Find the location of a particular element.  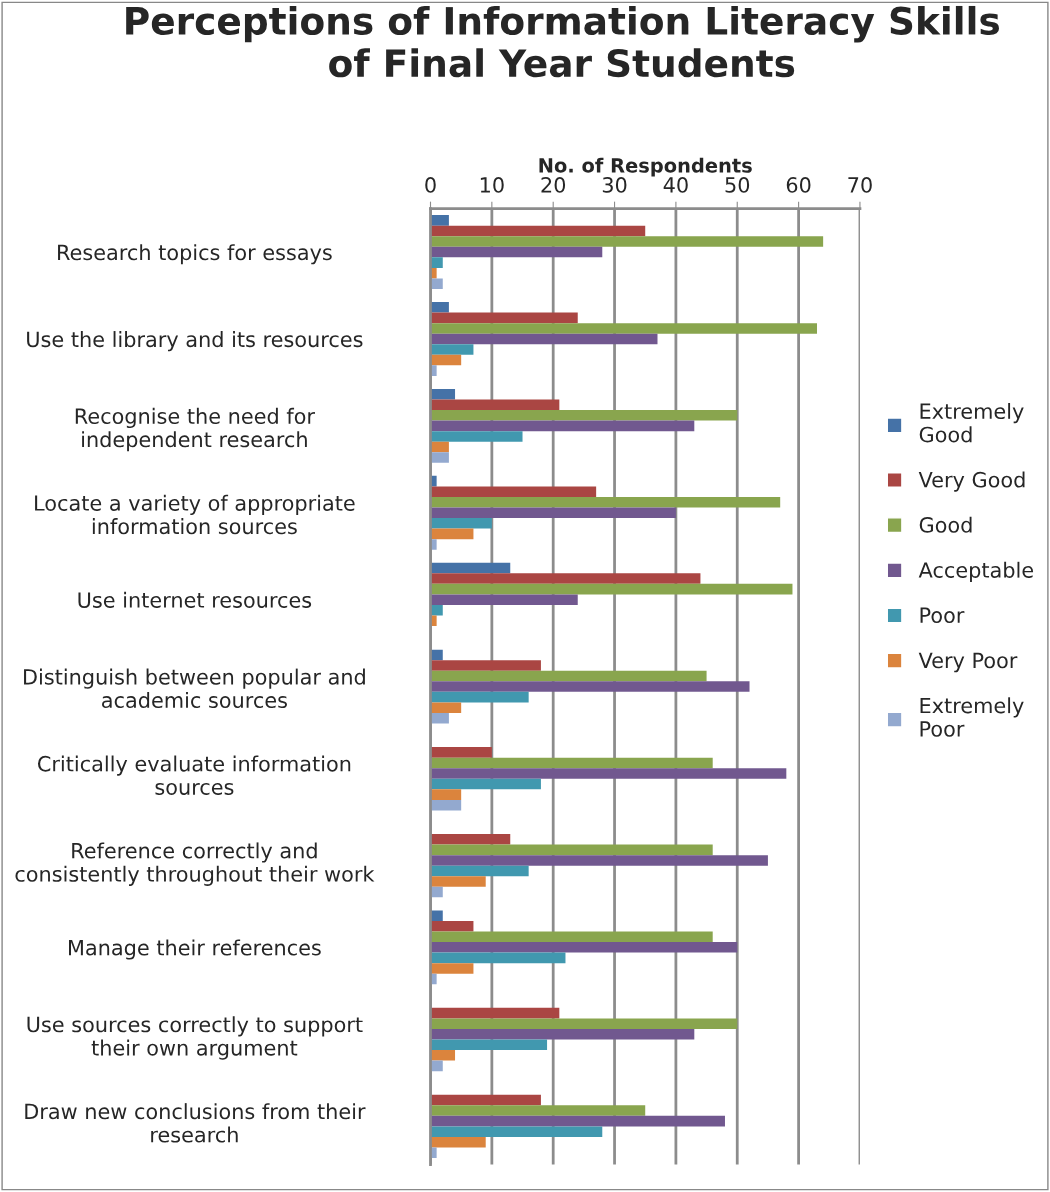

y-tick-label: Distinguish between popular and academic sources is located at coordinates (194, 688).